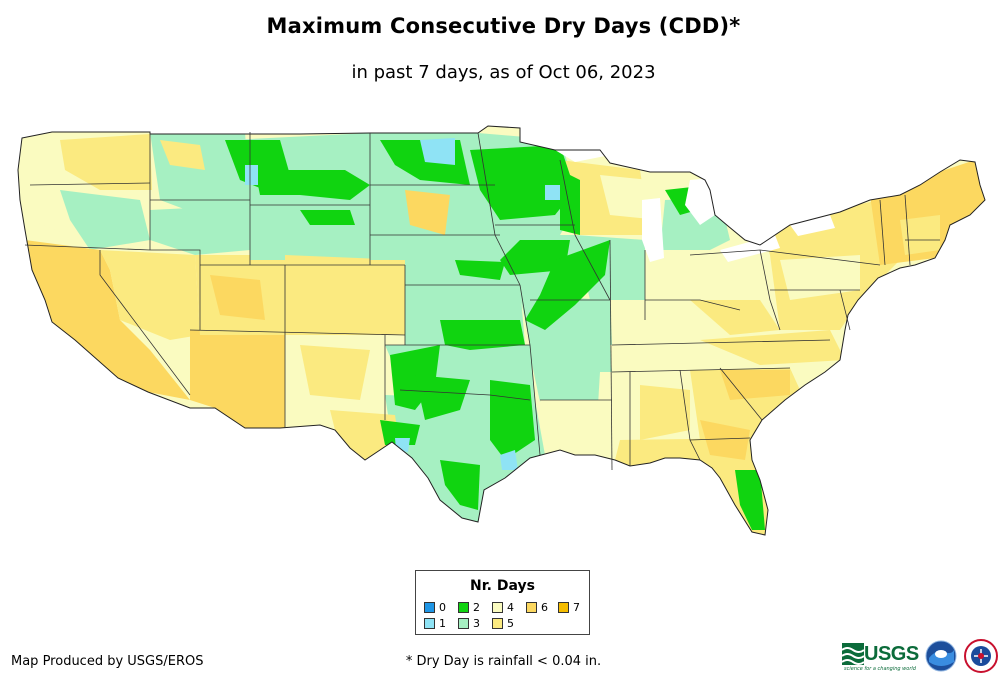 This screenshot has width=1007, height=691. I want to click on usgs-logo-icon, so click(853, 654).